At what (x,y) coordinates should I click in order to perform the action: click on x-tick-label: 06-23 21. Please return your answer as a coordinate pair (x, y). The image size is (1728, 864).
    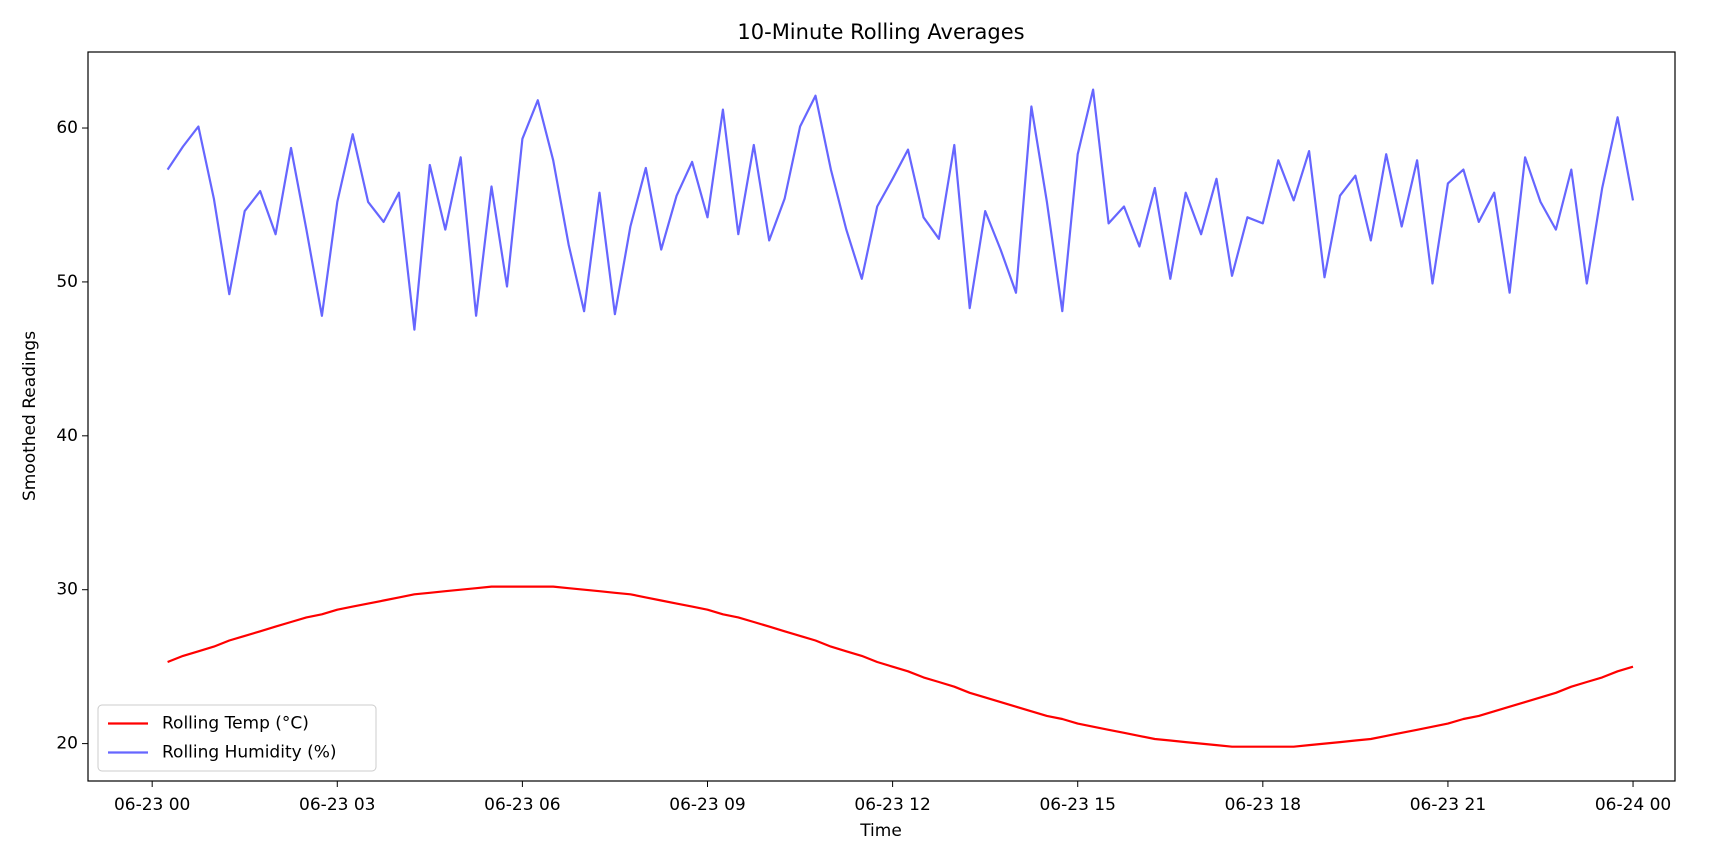
    Looking at the image, I should click on (1448, 805).